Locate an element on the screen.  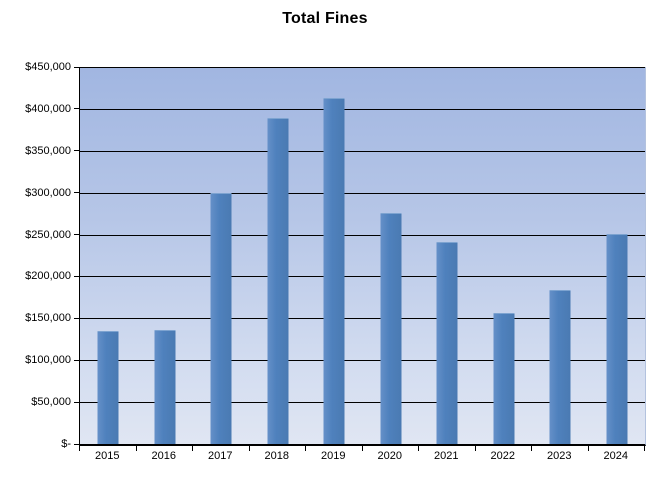
y-tick-label-300000: $300,000 is located at coordinates (48, 192).